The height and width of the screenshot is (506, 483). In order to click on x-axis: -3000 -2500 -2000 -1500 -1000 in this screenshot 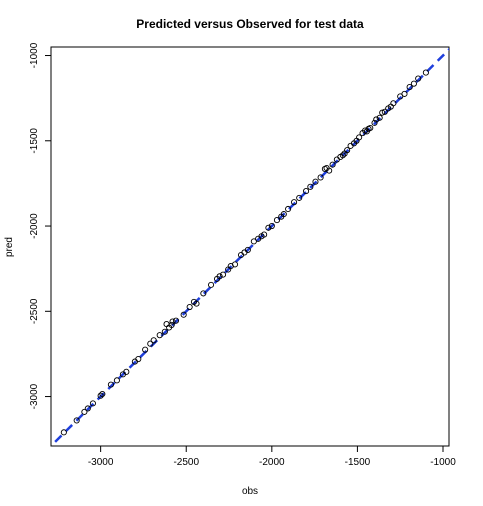, I will do `click(272, 457)`.